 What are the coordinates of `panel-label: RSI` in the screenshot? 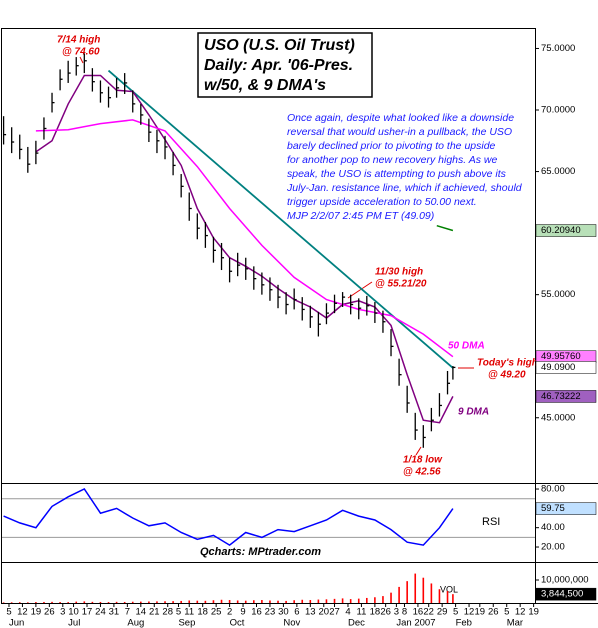 It's located at (491, 522).